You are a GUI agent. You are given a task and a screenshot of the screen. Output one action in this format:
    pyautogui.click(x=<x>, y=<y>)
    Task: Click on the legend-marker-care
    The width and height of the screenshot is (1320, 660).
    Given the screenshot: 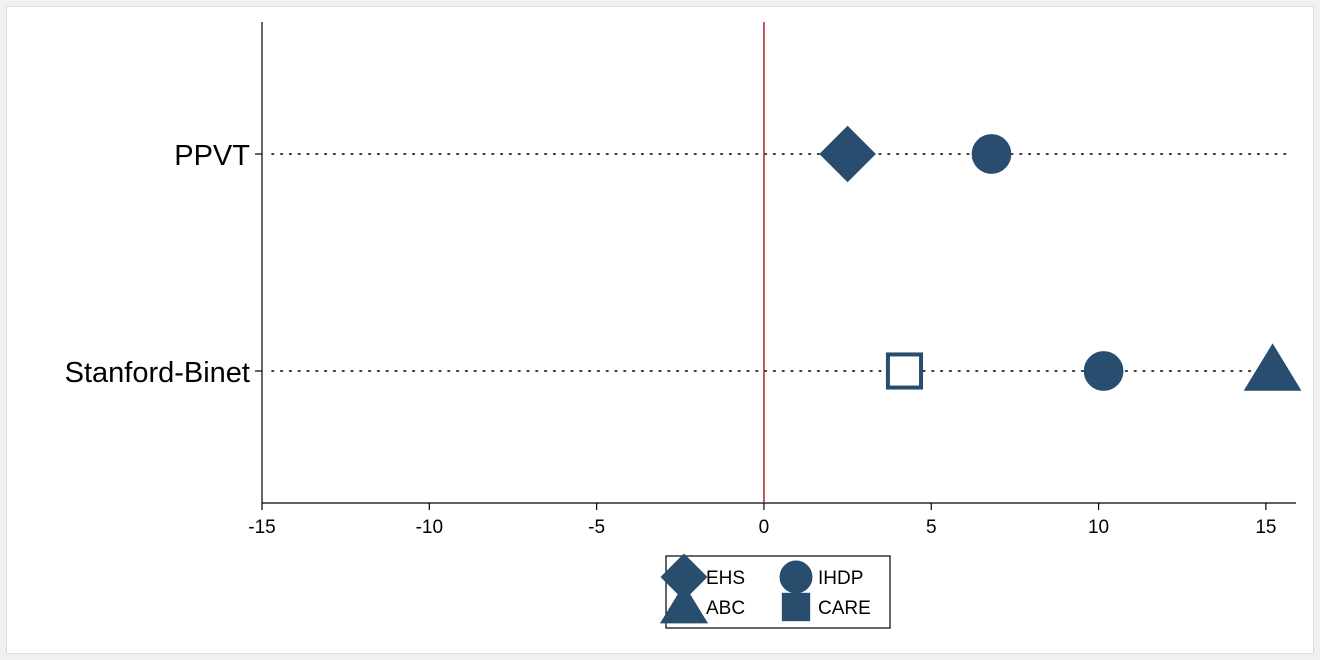 What is the action you would take?
    pyautogui.click(x=796, y=607)
    